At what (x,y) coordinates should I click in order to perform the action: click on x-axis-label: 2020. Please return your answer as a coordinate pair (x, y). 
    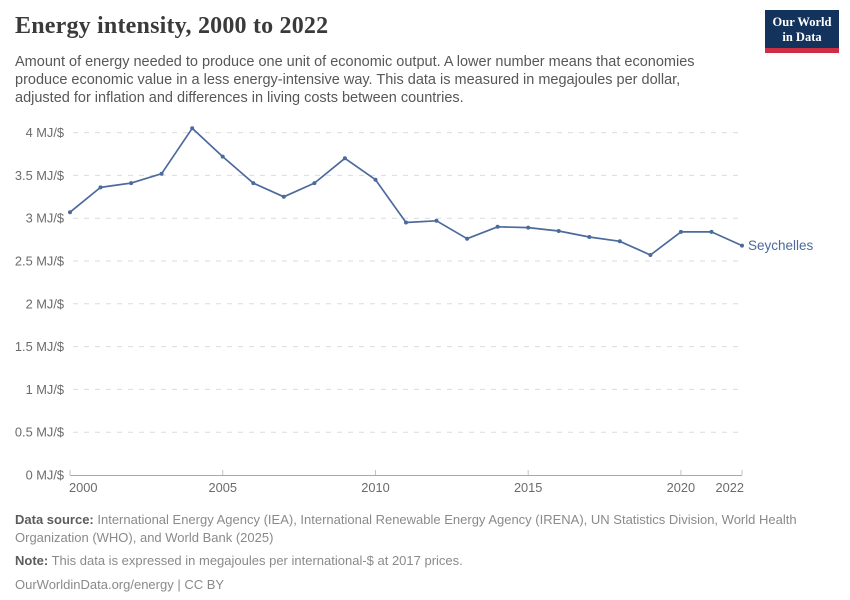
    Looking at the image, I should click on (681, 487).